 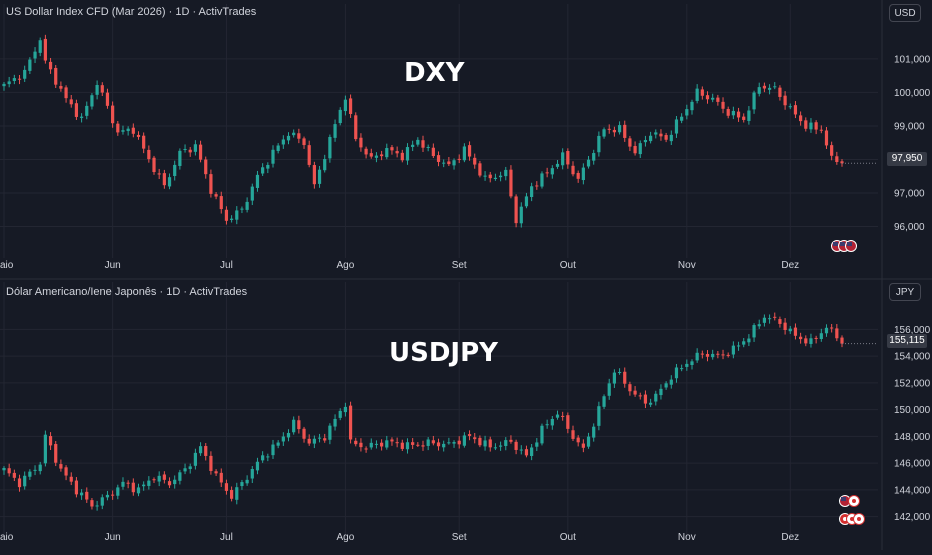 I want to click on top-x-tick-label: Jul, so click(x=226, y=265).